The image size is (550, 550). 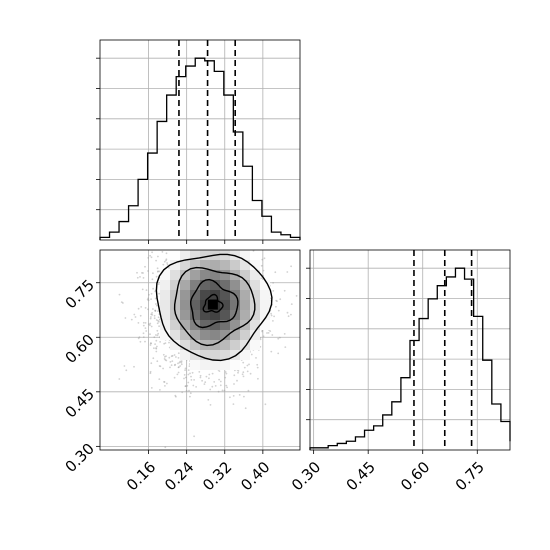 I want to click on hist-x-background, so click(x=200, y=140).